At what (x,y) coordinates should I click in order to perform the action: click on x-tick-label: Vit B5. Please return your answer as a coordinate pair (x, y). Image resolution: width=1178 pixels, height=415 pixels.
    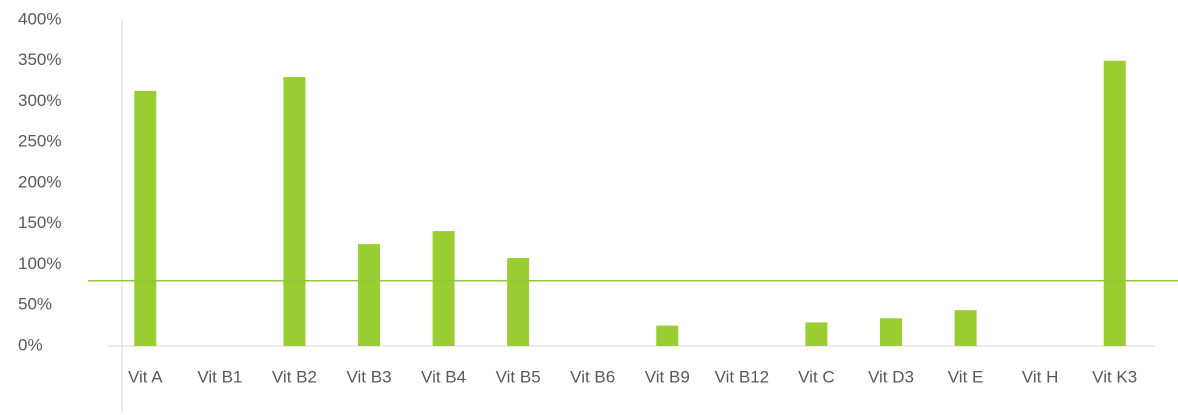
    Looking at the image, I should click on (518, 376).